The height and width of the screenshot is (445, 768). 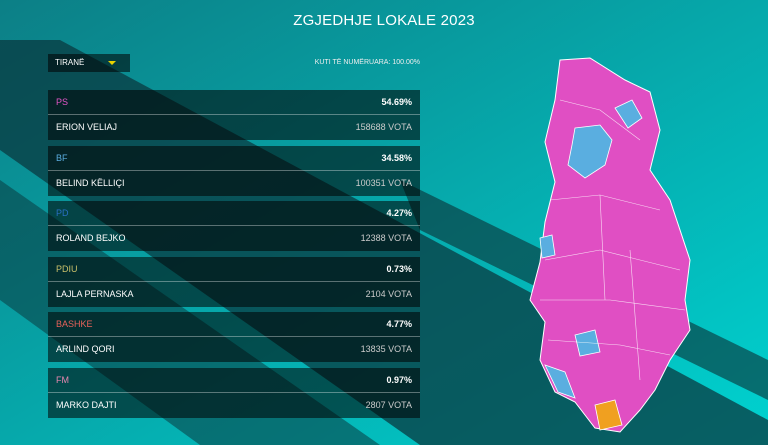 What do you see at coordinates (375, 404) in the screenshot?
I see `vote-count: 2807` at bounding box center [375, 404].